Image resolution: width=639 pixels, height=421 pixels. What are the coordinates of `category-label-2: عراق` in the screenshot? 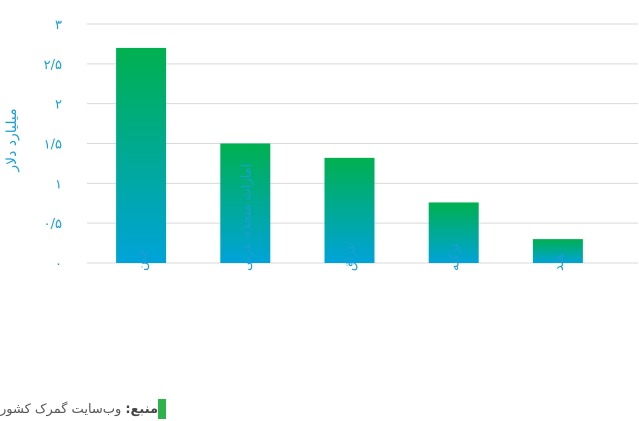 It's located at (351, 256).